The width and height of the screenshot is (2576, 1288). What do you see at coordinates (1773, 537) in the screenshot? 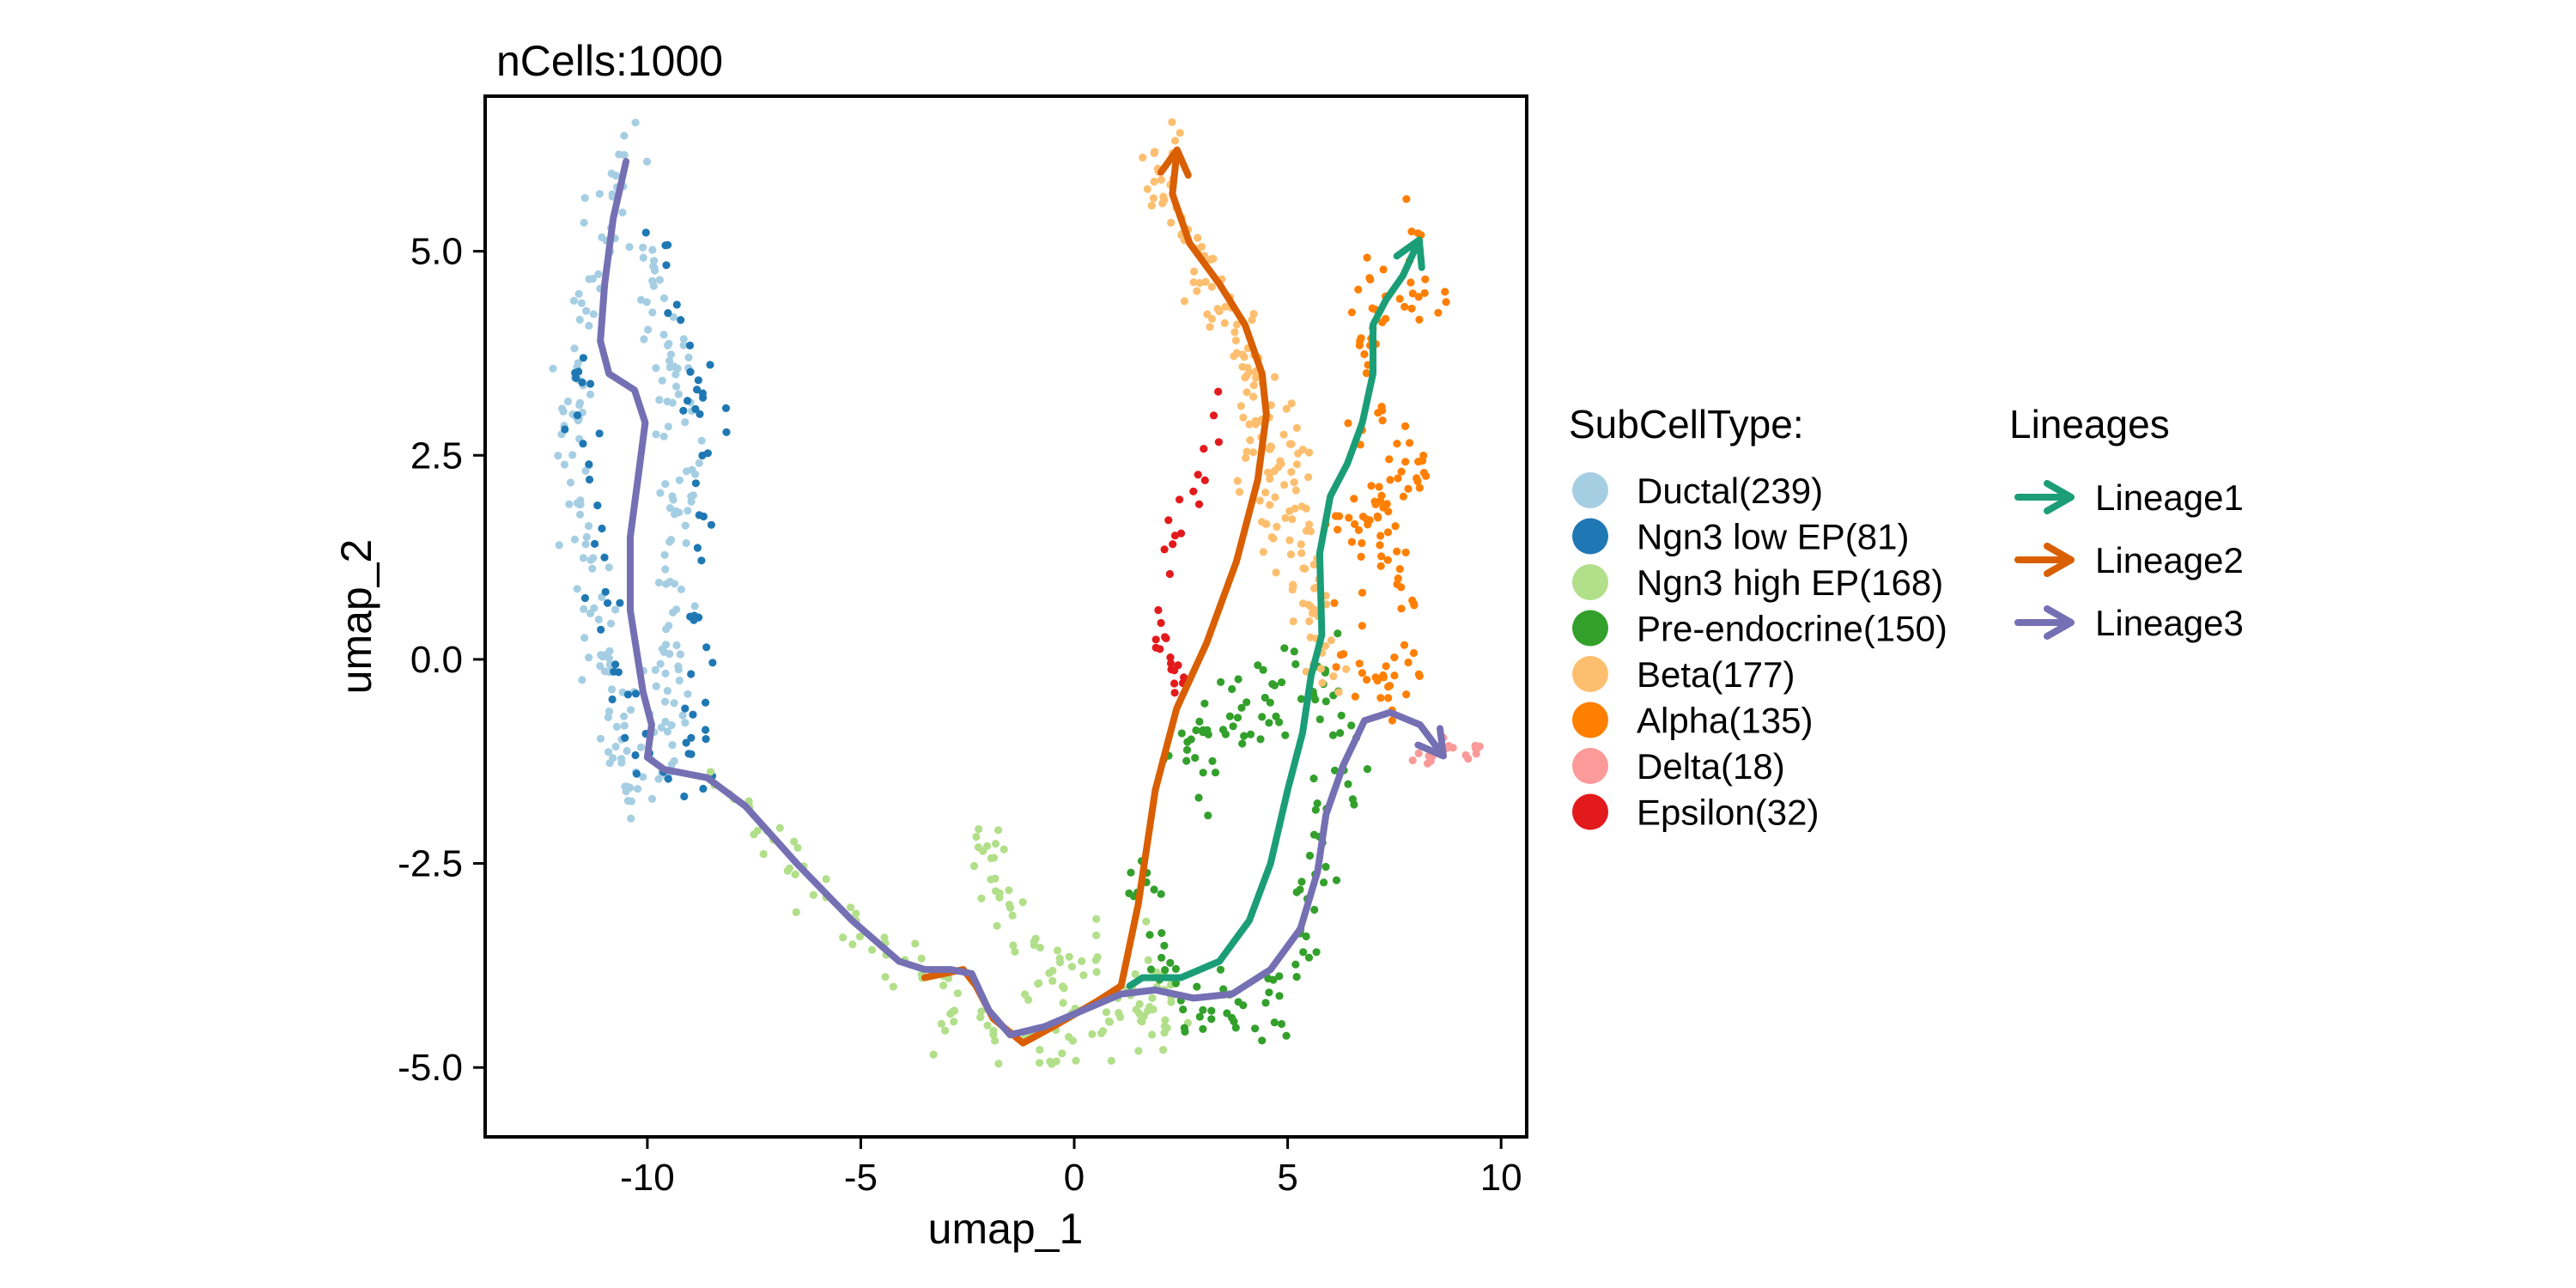
I see `legend-label: Ngn3 low EP(81)` at bounding box center [1773, 537].